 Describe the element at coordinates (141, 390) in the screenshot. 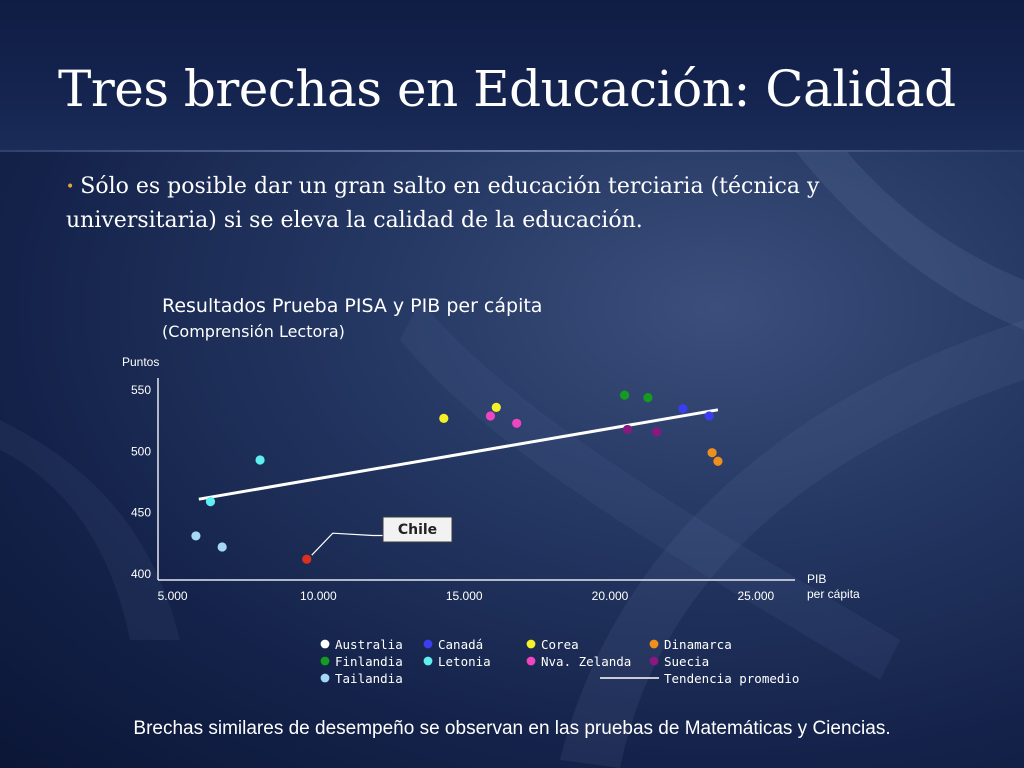

I see `y-tick-label: 550` at that location.